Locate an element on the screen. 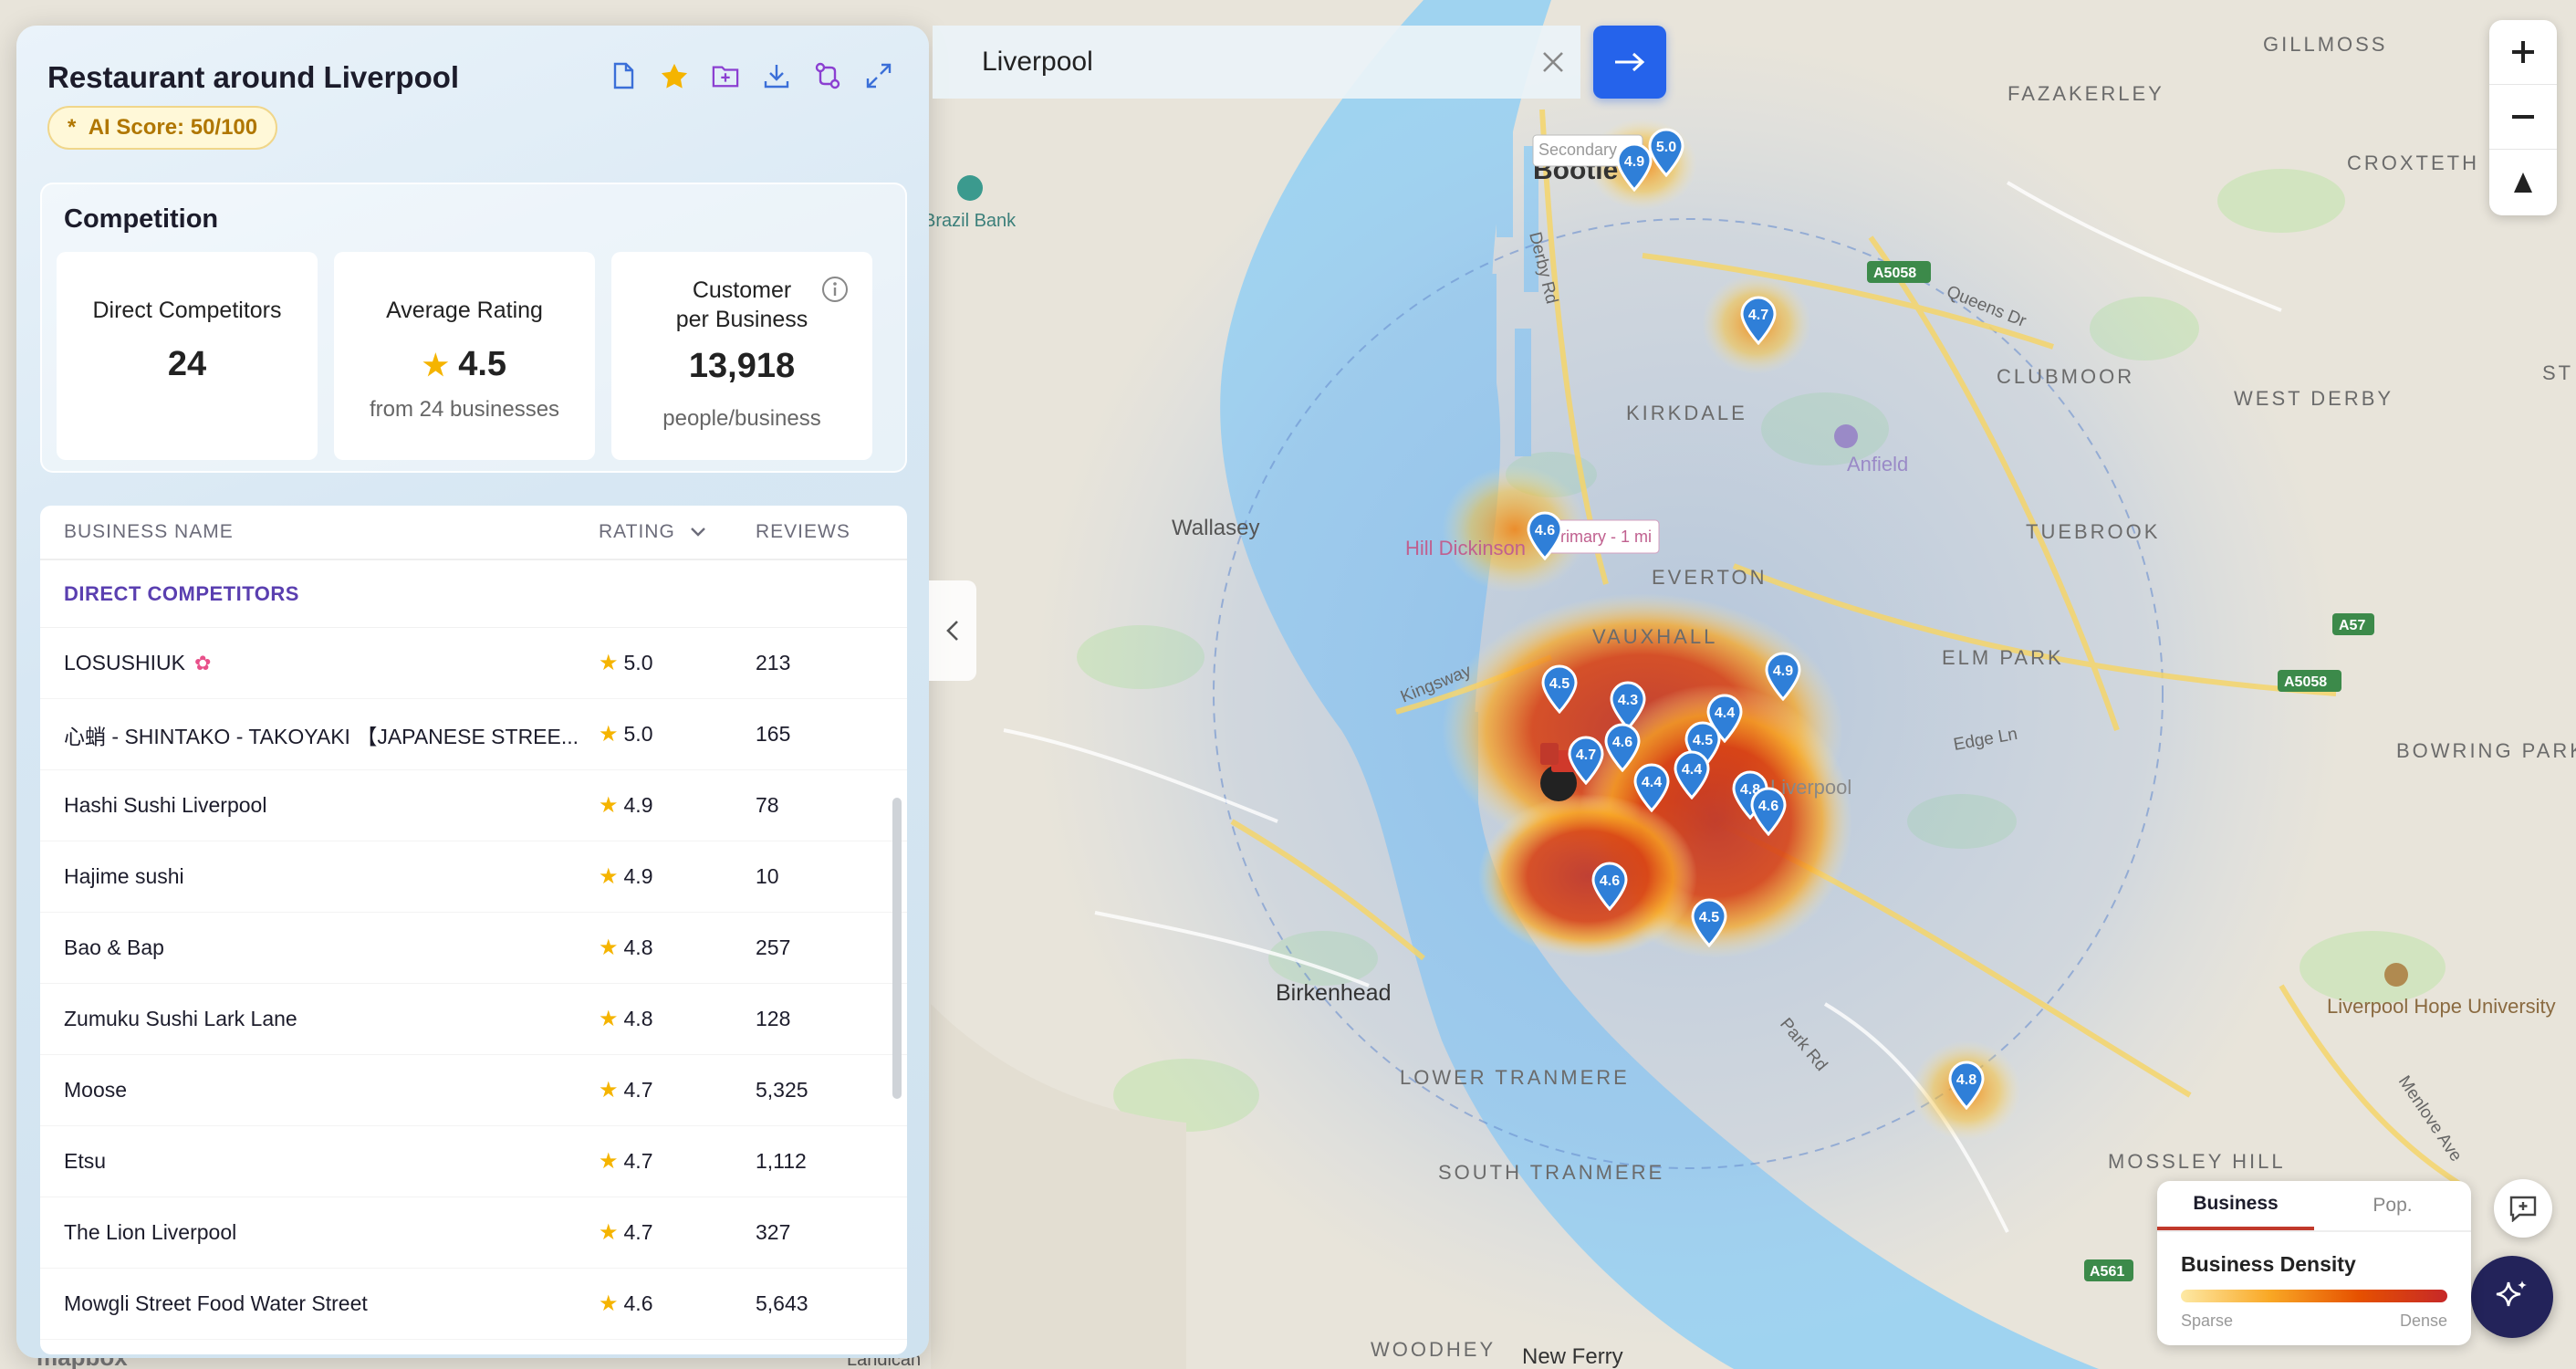 The image size is (2576, 1369). zoom-controls is located at coordinates (2523, 117).